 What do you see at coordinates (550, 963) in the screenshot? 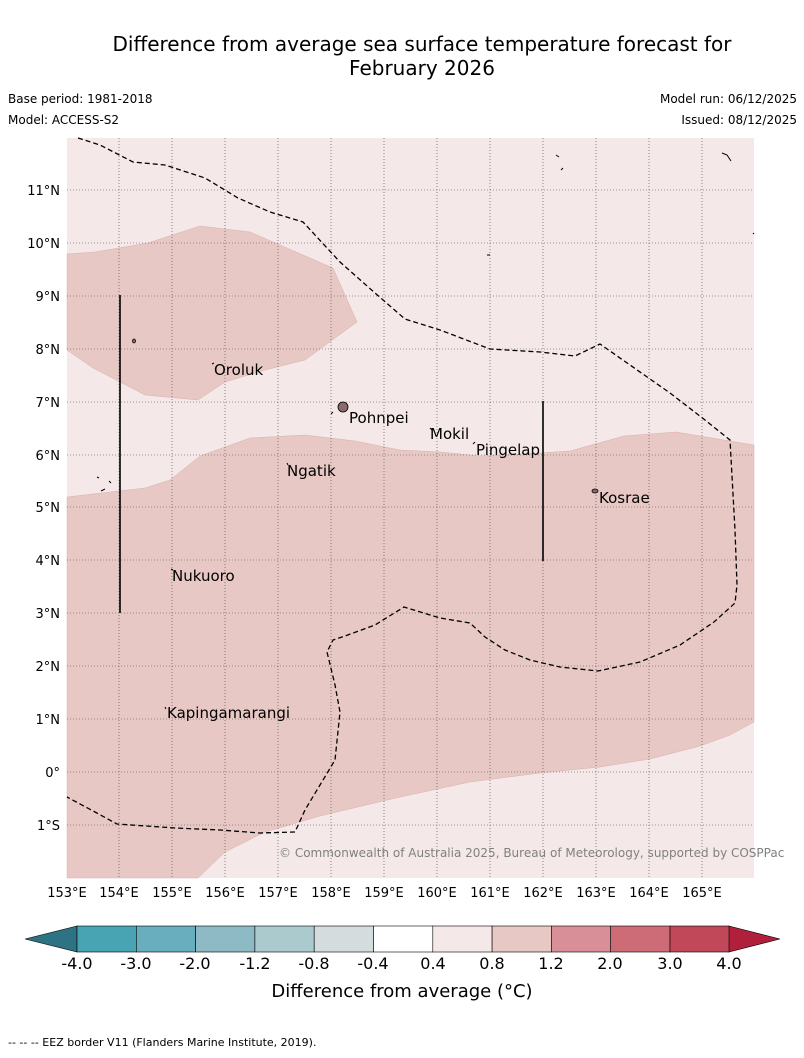
I see `colorbar-tick: 1.2` at bounding box center [550, 963].